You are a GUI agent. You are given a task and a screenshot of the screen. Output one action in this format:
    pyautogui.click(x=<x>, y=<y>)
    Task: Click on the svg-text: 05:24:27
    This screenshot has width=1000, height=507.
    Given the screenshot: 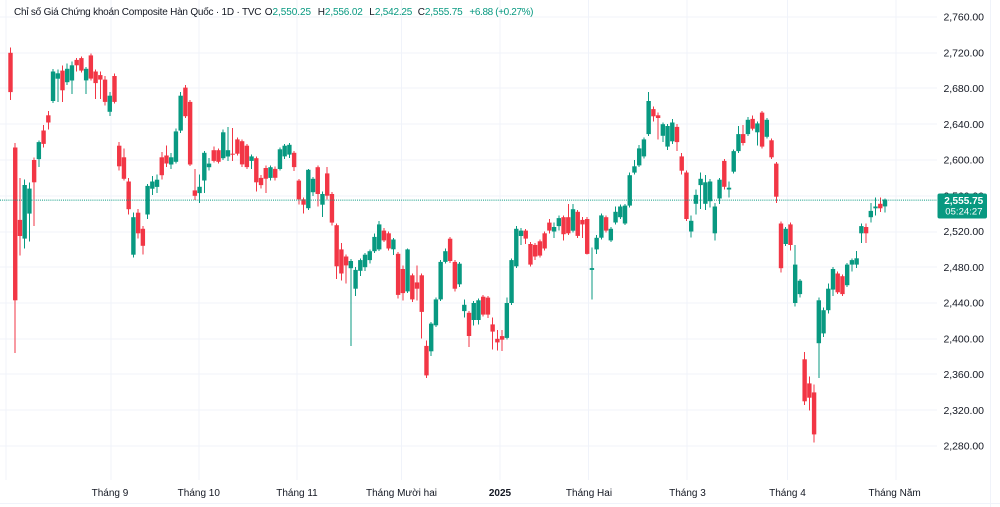 What is the action you would take?
    pyautogui.click(x=963, y=212)
    